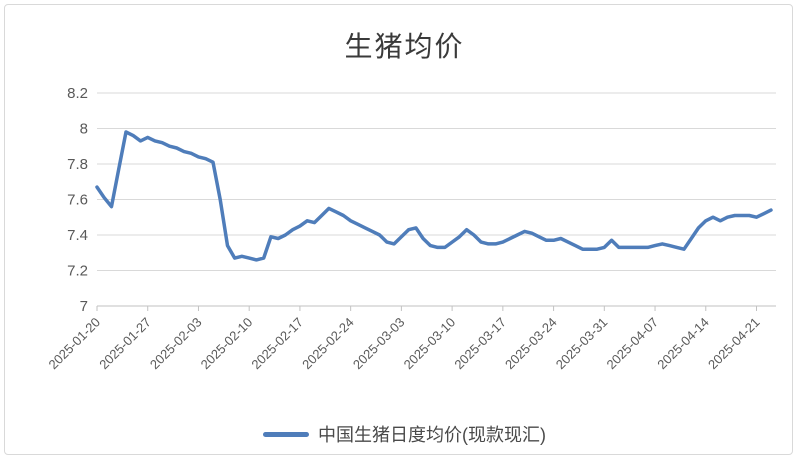 Image resolution: width=799 pixels, height=466 pixels. What do you see at coordinates (480, 344) in the screenshot?
I see `x-tick-label: 2025-03-17` at bounding box center [480, 344].